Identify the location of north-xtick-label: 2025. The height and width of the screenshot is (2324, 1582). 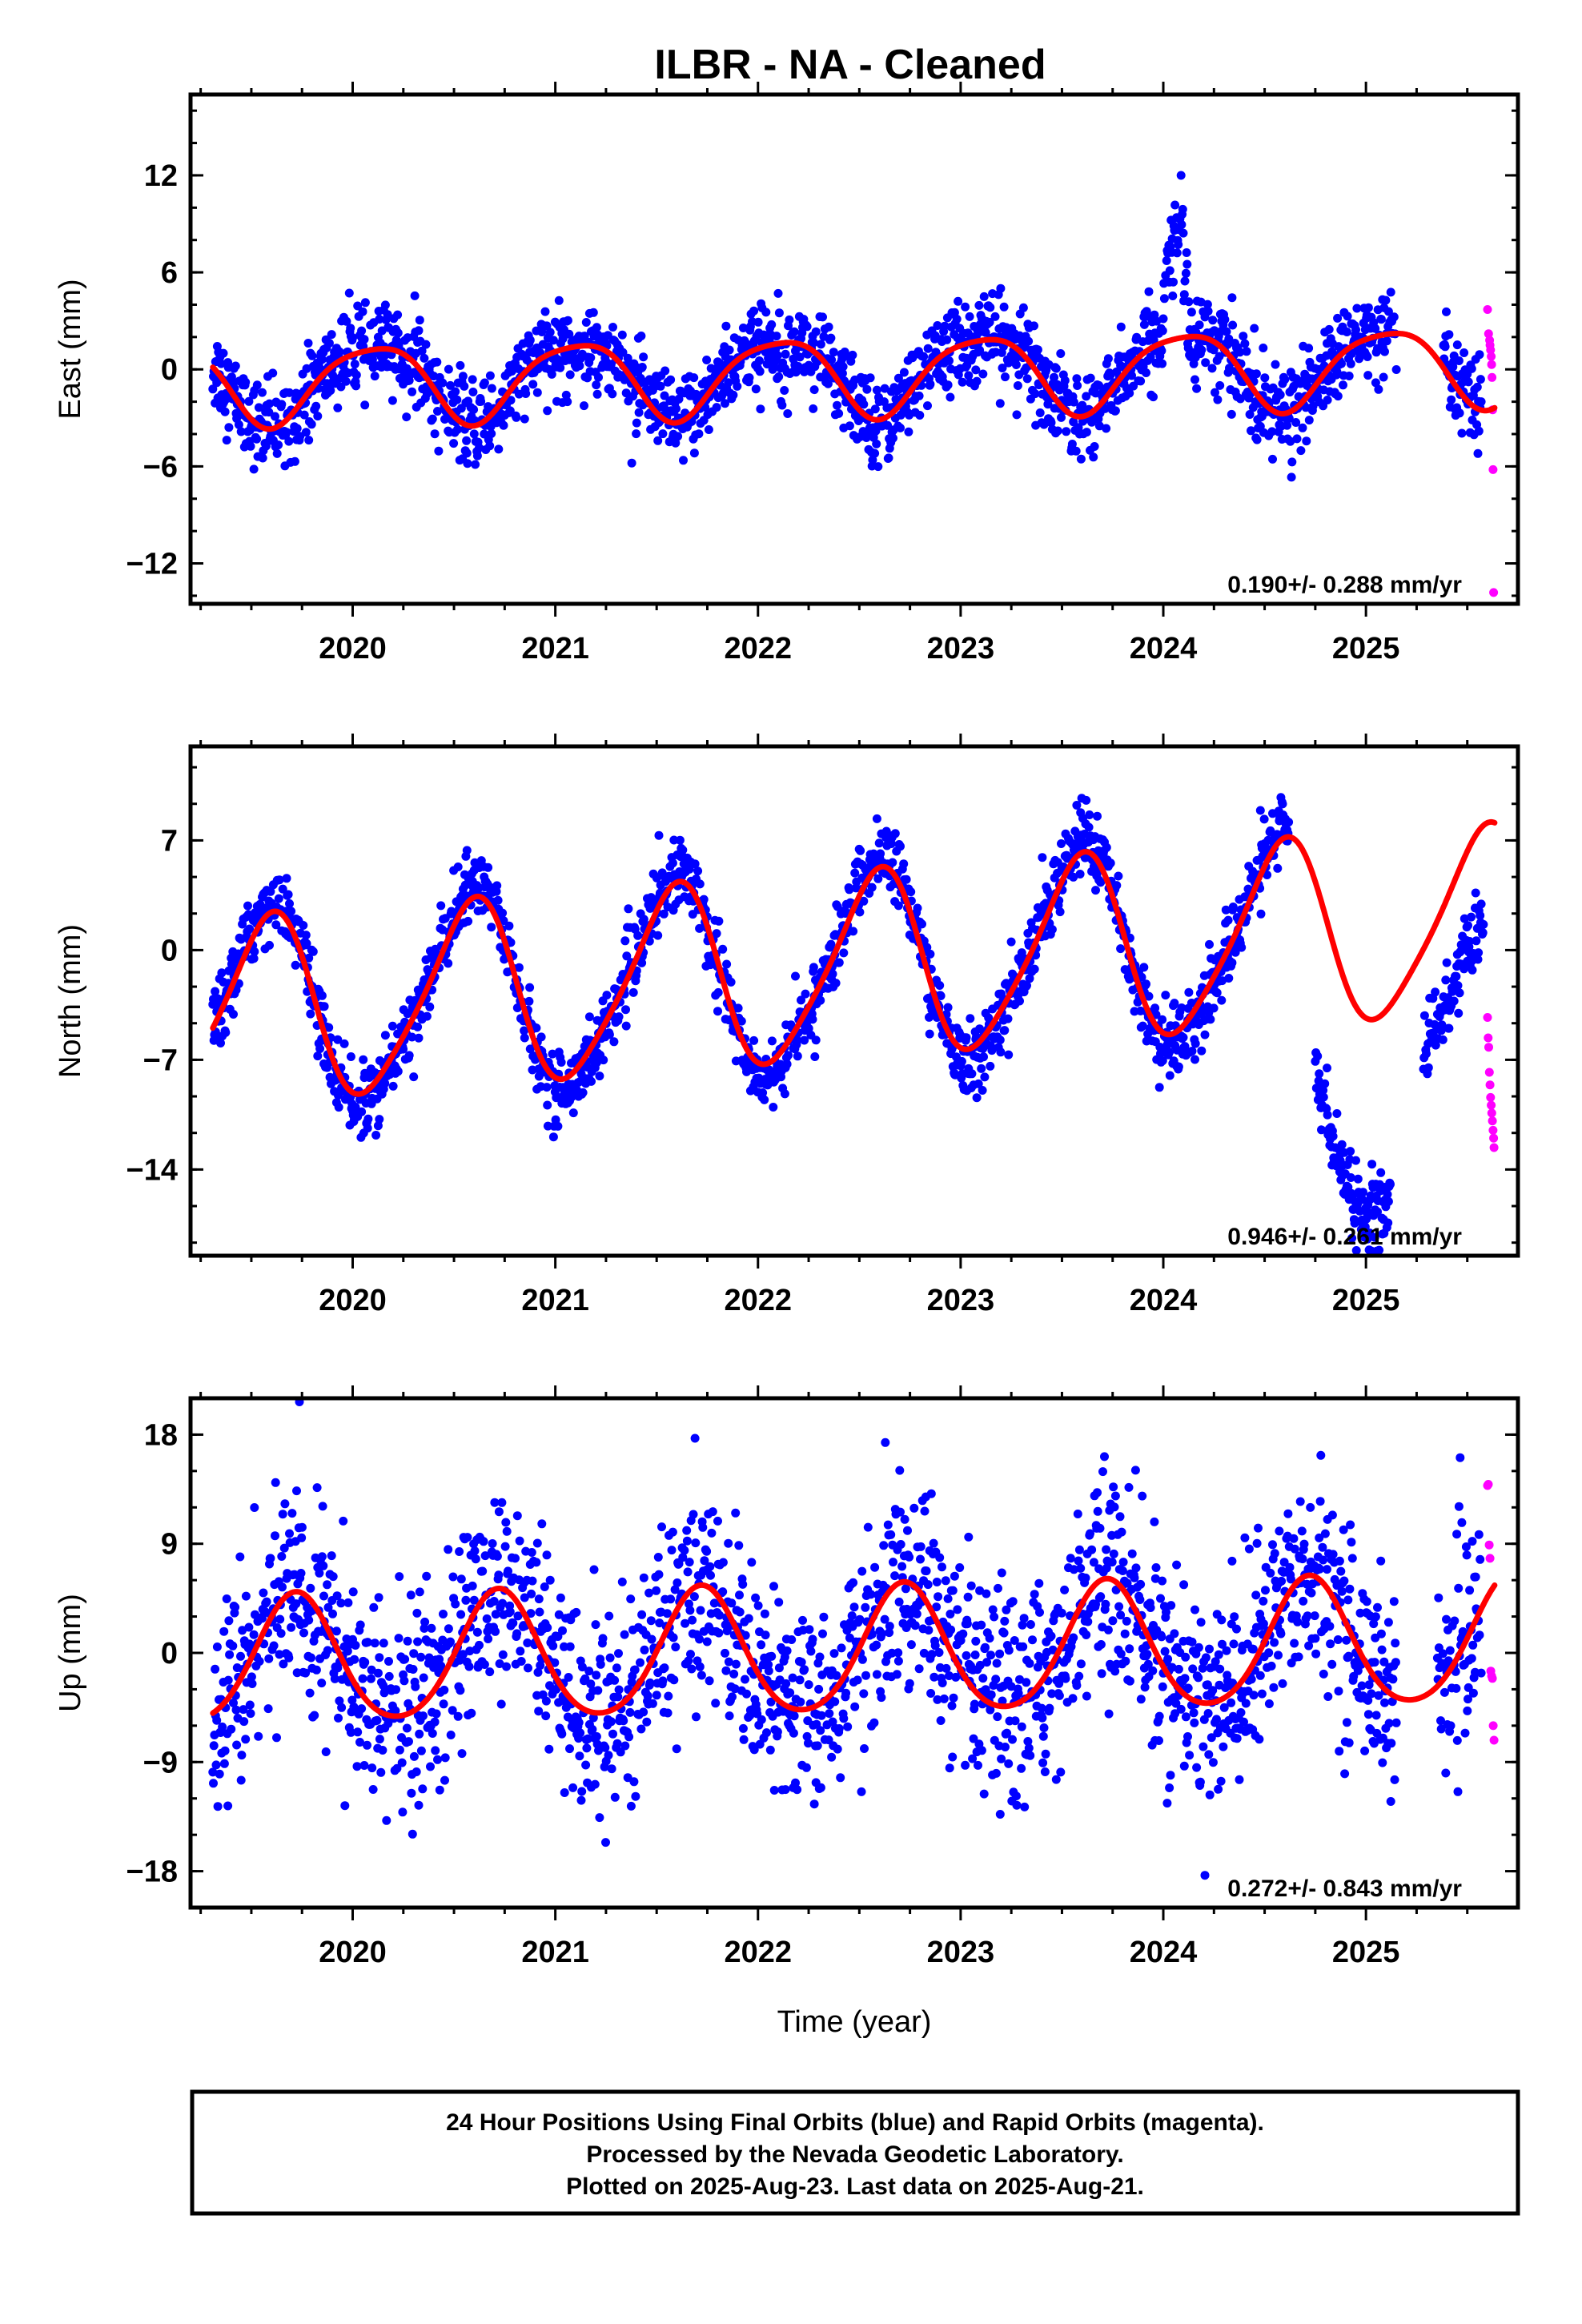
(1366, 1300).